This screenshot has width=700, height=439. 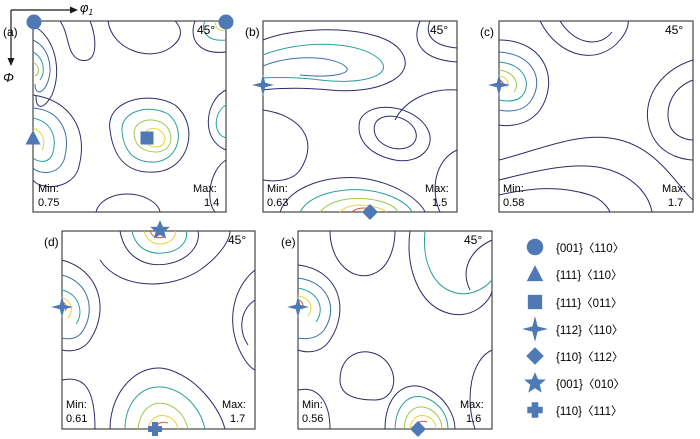 What do you see at coordinates (535, 247) in the screenshot?
I see `legend-circle-icon` at bounding box center [535, 247].